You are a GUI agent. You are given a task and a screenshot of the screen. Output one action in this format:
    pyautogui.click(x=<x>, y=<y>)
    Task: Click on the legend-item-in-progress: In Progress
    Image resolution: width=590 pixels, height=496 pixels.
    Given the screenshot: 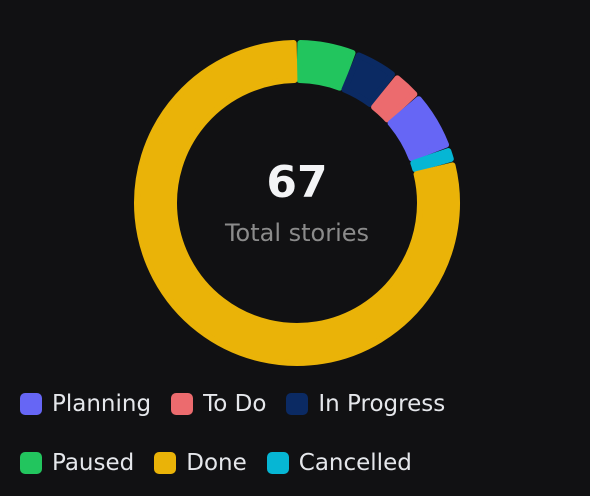 What is the action you would take?
    pyautogui.click(x=365, y=404)
    